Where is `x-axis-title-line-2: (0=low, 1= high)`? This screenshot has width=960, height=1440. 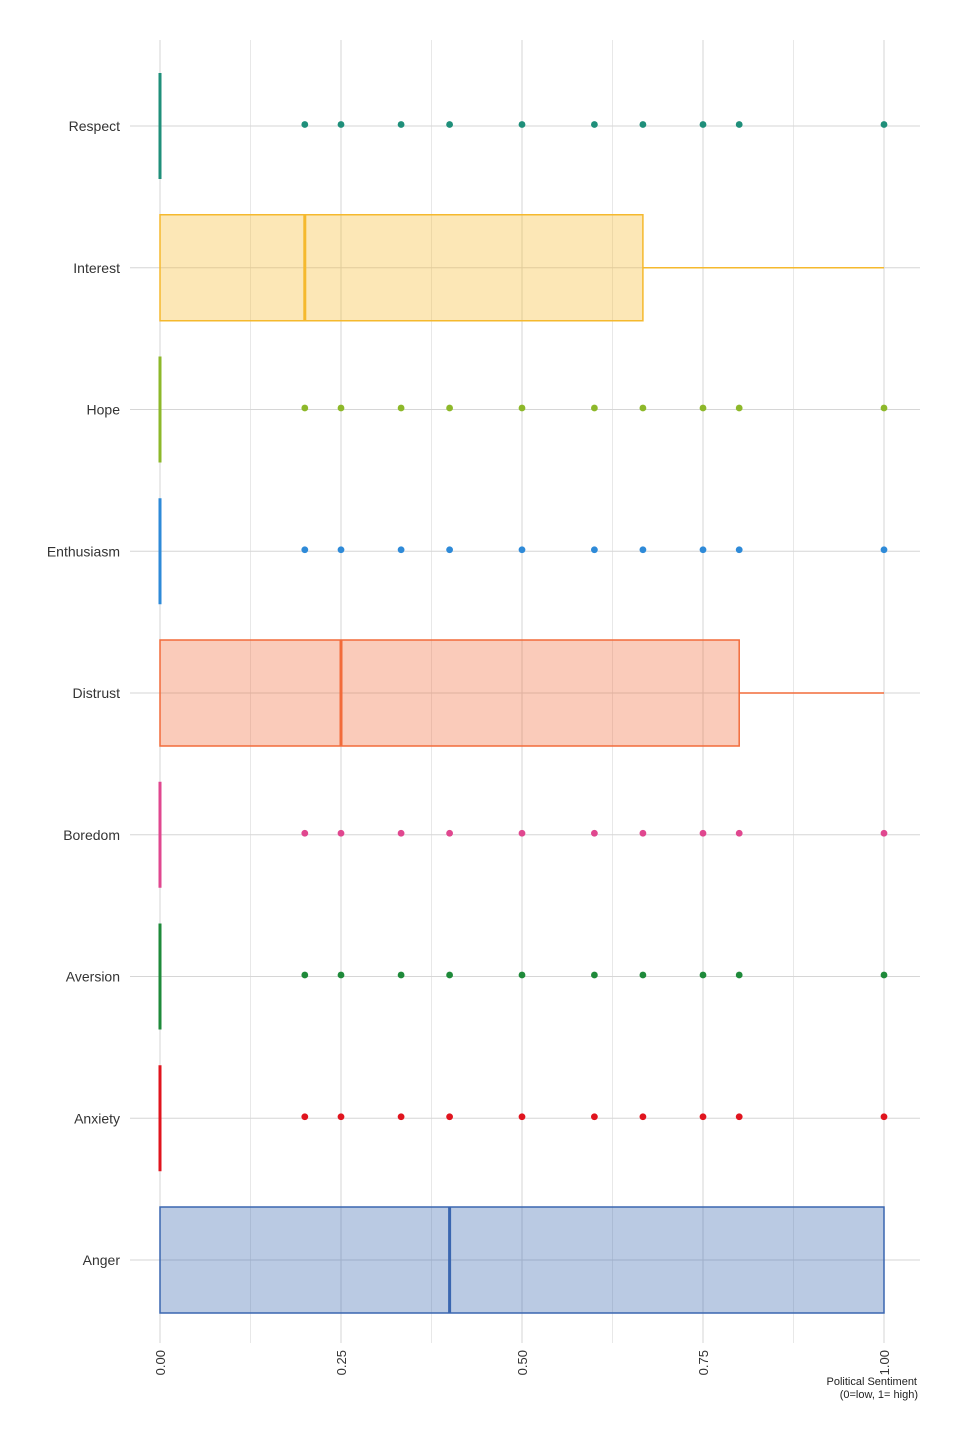
x-axis-title-line-2: (0=low, 1= high) is located at coordinates (879, 1395).